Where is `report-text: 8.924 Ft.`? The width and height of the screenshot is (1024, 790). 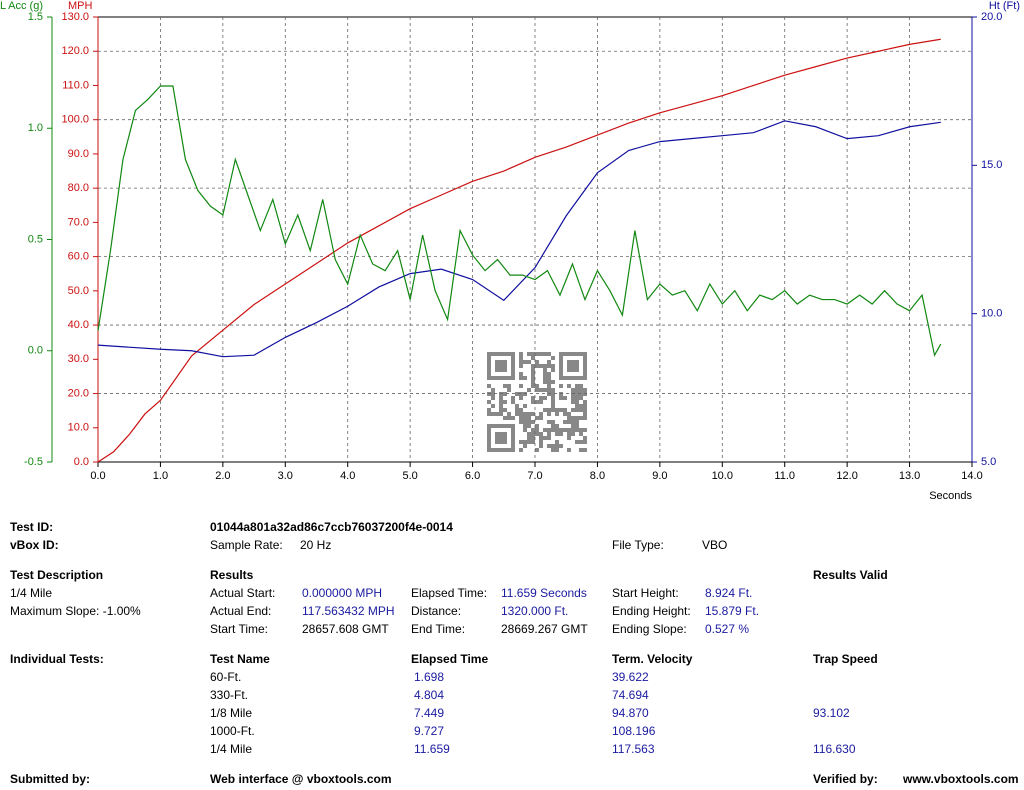 report-text: 8.924 Ft. is located at coordinates (728, 593).